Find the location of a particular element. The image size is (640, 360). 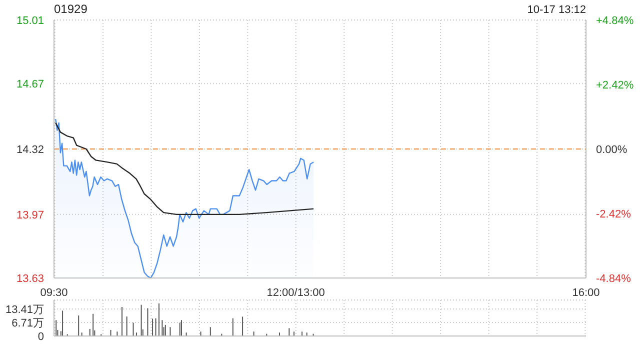

y-tick-label: 14.67 is located at coordinates (30, 84).